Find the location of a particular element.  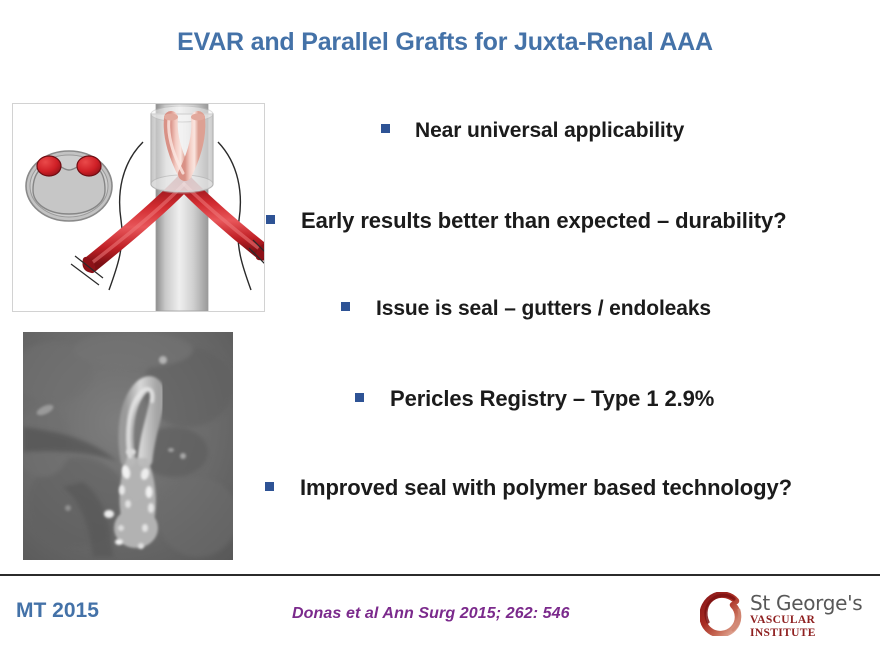

aorta-main-view is located at coordinates (167, 207).